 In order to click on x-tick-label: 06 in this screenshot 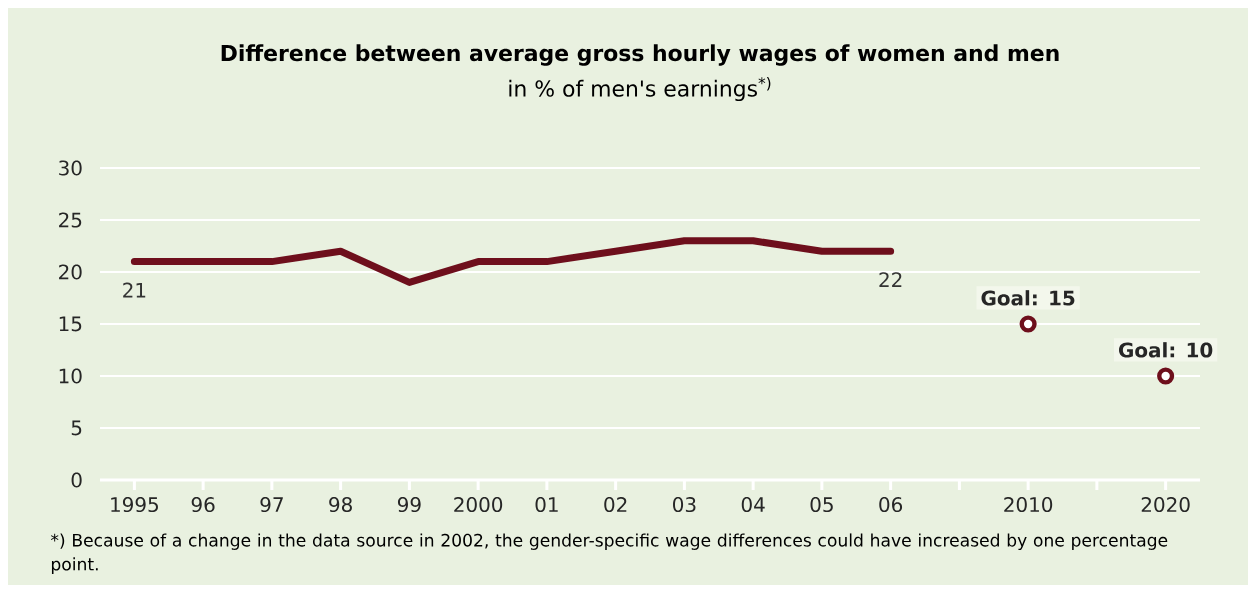, I will do `click(891, 505)`.